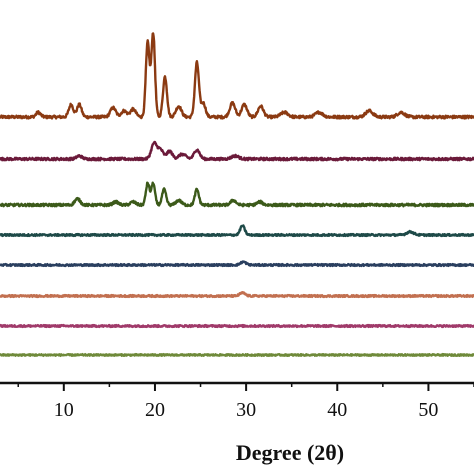  I want to click on x-tick-label-30: 30, so click(246, 410).